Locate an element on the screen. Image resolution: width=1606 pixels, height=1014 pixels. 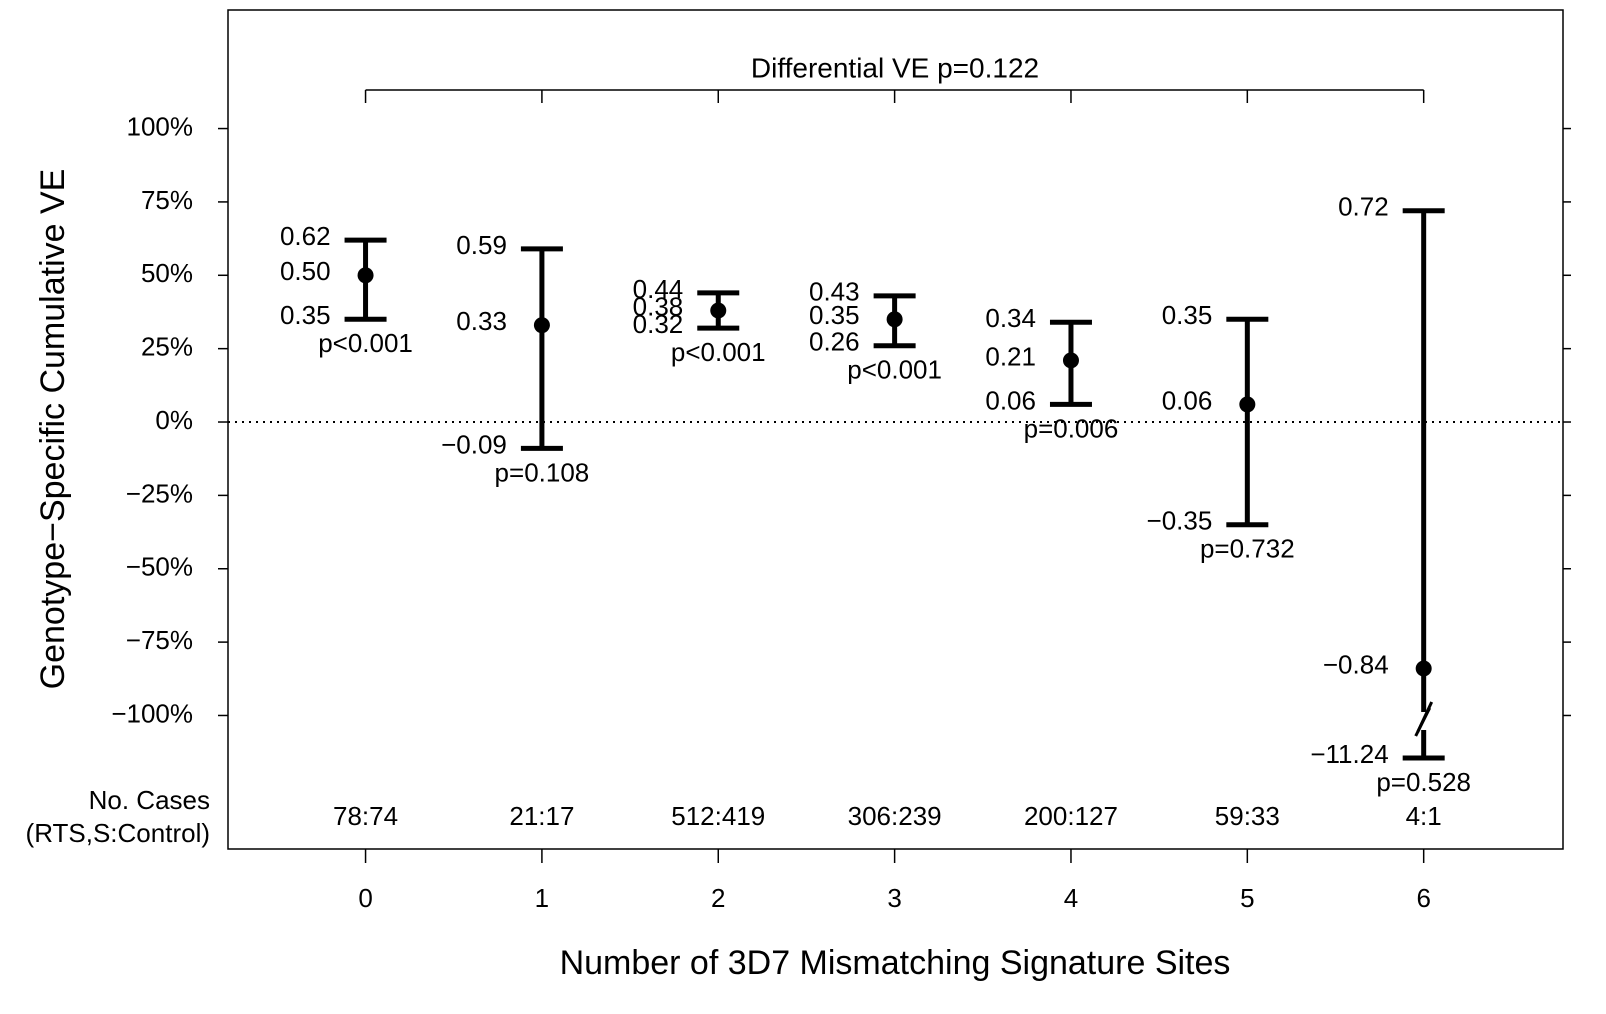
lower-label: −0.09 is located at coordinates (474, 444).